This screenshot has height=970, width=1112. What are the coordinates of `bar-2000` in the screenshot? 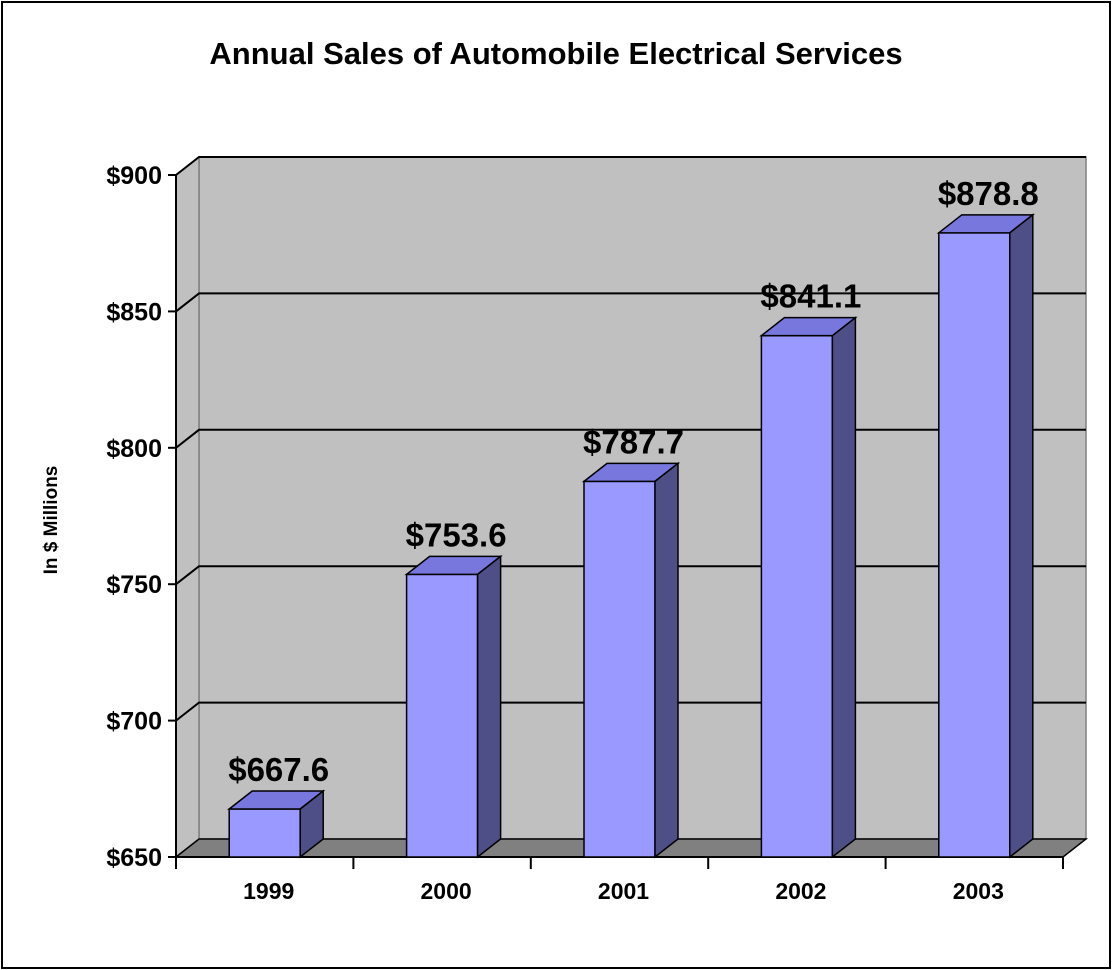 It's located at (453, 706).